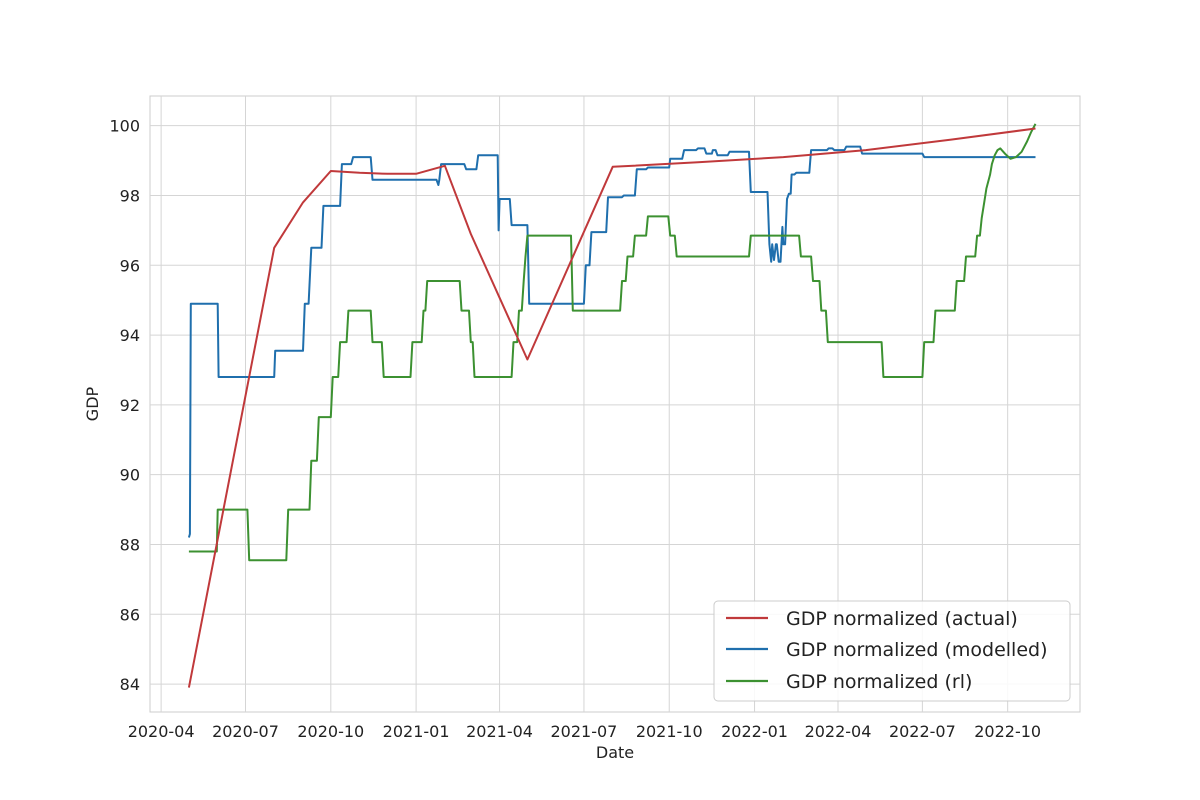 This screenshot has width=1200, height=800. I want to click on x-tick-label: 2021-04, so click(499, 731).